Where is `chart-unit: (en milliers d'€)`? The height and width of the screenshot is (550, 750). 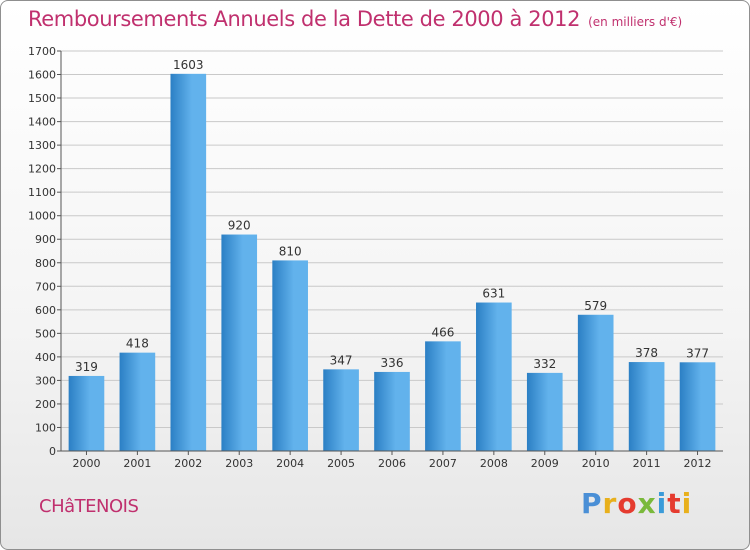 chart-unit: (en milliers d'€) is located at coordinates (635, 22).